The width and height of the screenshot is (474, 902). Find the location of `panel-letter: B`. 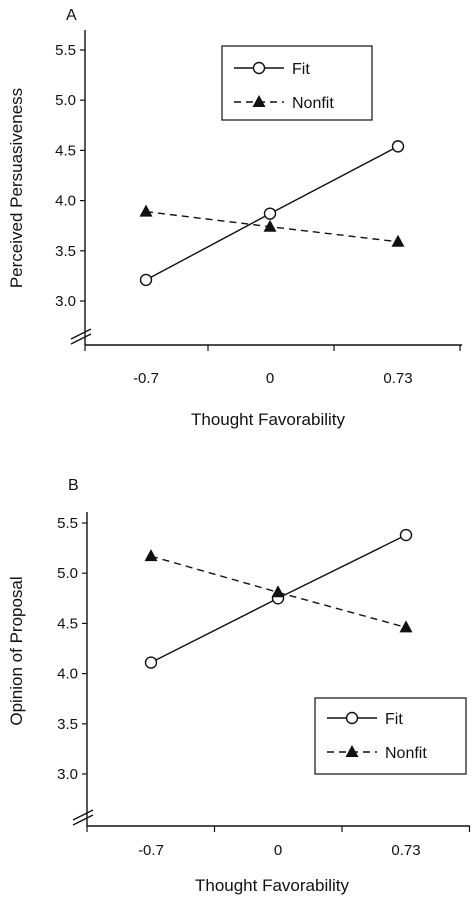

panel-letter: B is located at coordinates (73, 485).